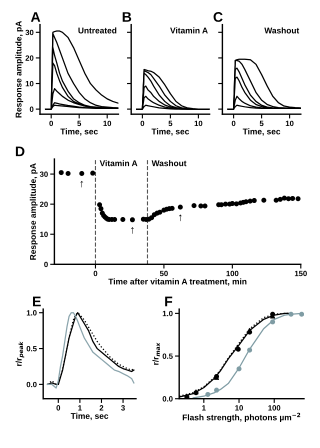  Describe the element at coordinates (156, 353) in the screenshot. I see `y-axis-title: r/r$_{max}$` at that location.